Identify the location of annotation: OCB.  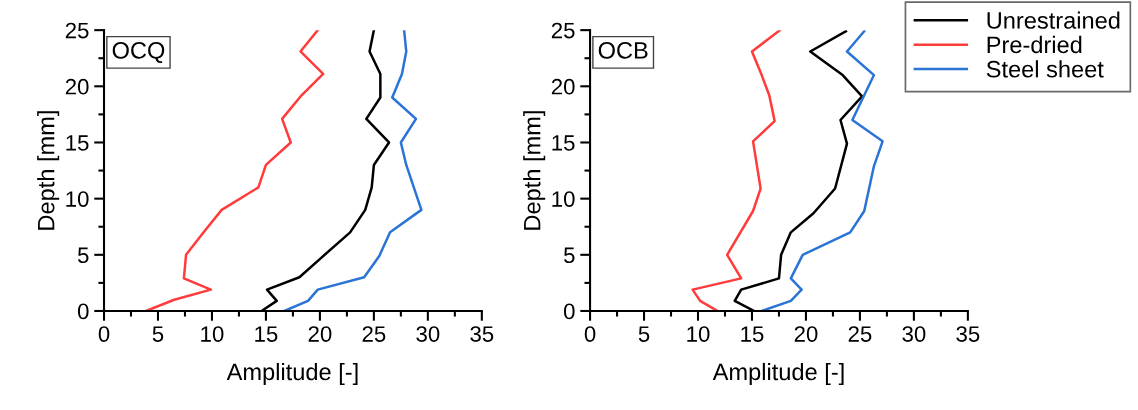
(623, 50).